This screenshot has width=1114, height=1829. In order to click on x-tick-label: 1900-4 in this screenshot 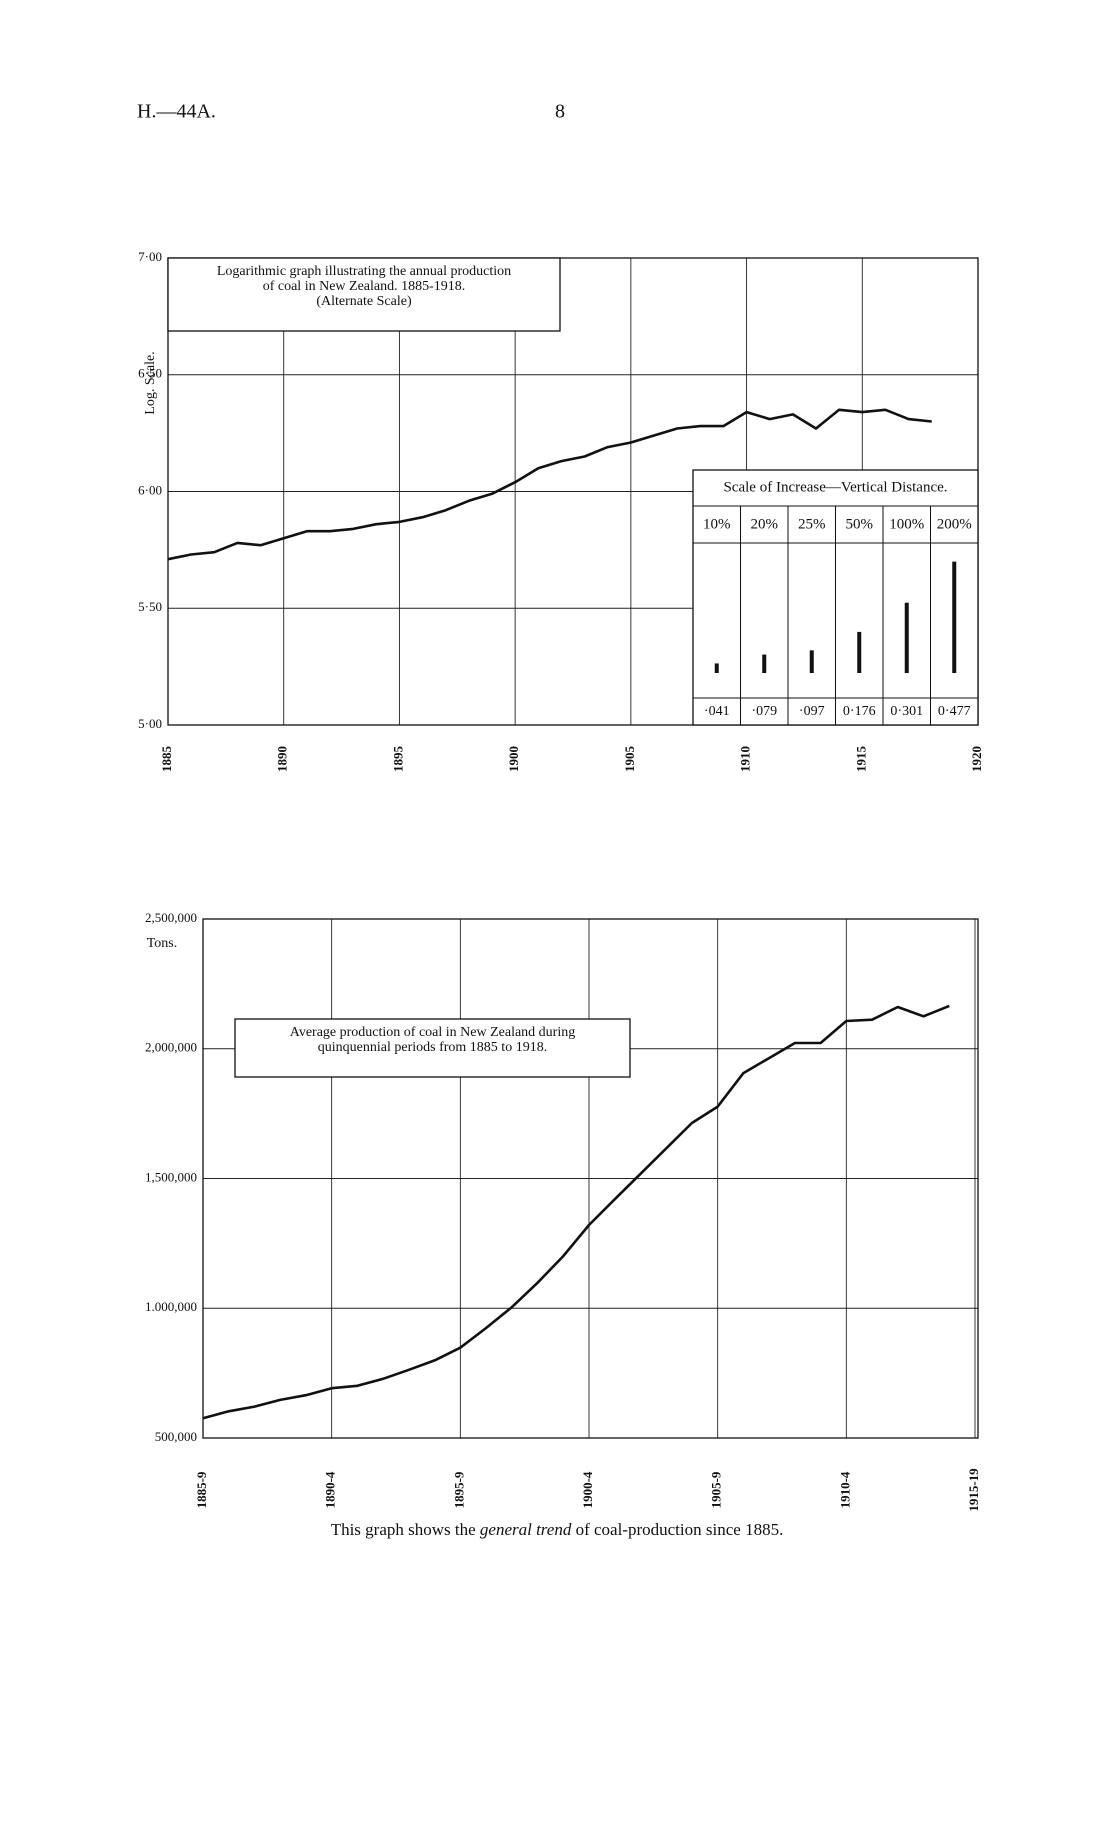, I will do `click(587, 1489)`.